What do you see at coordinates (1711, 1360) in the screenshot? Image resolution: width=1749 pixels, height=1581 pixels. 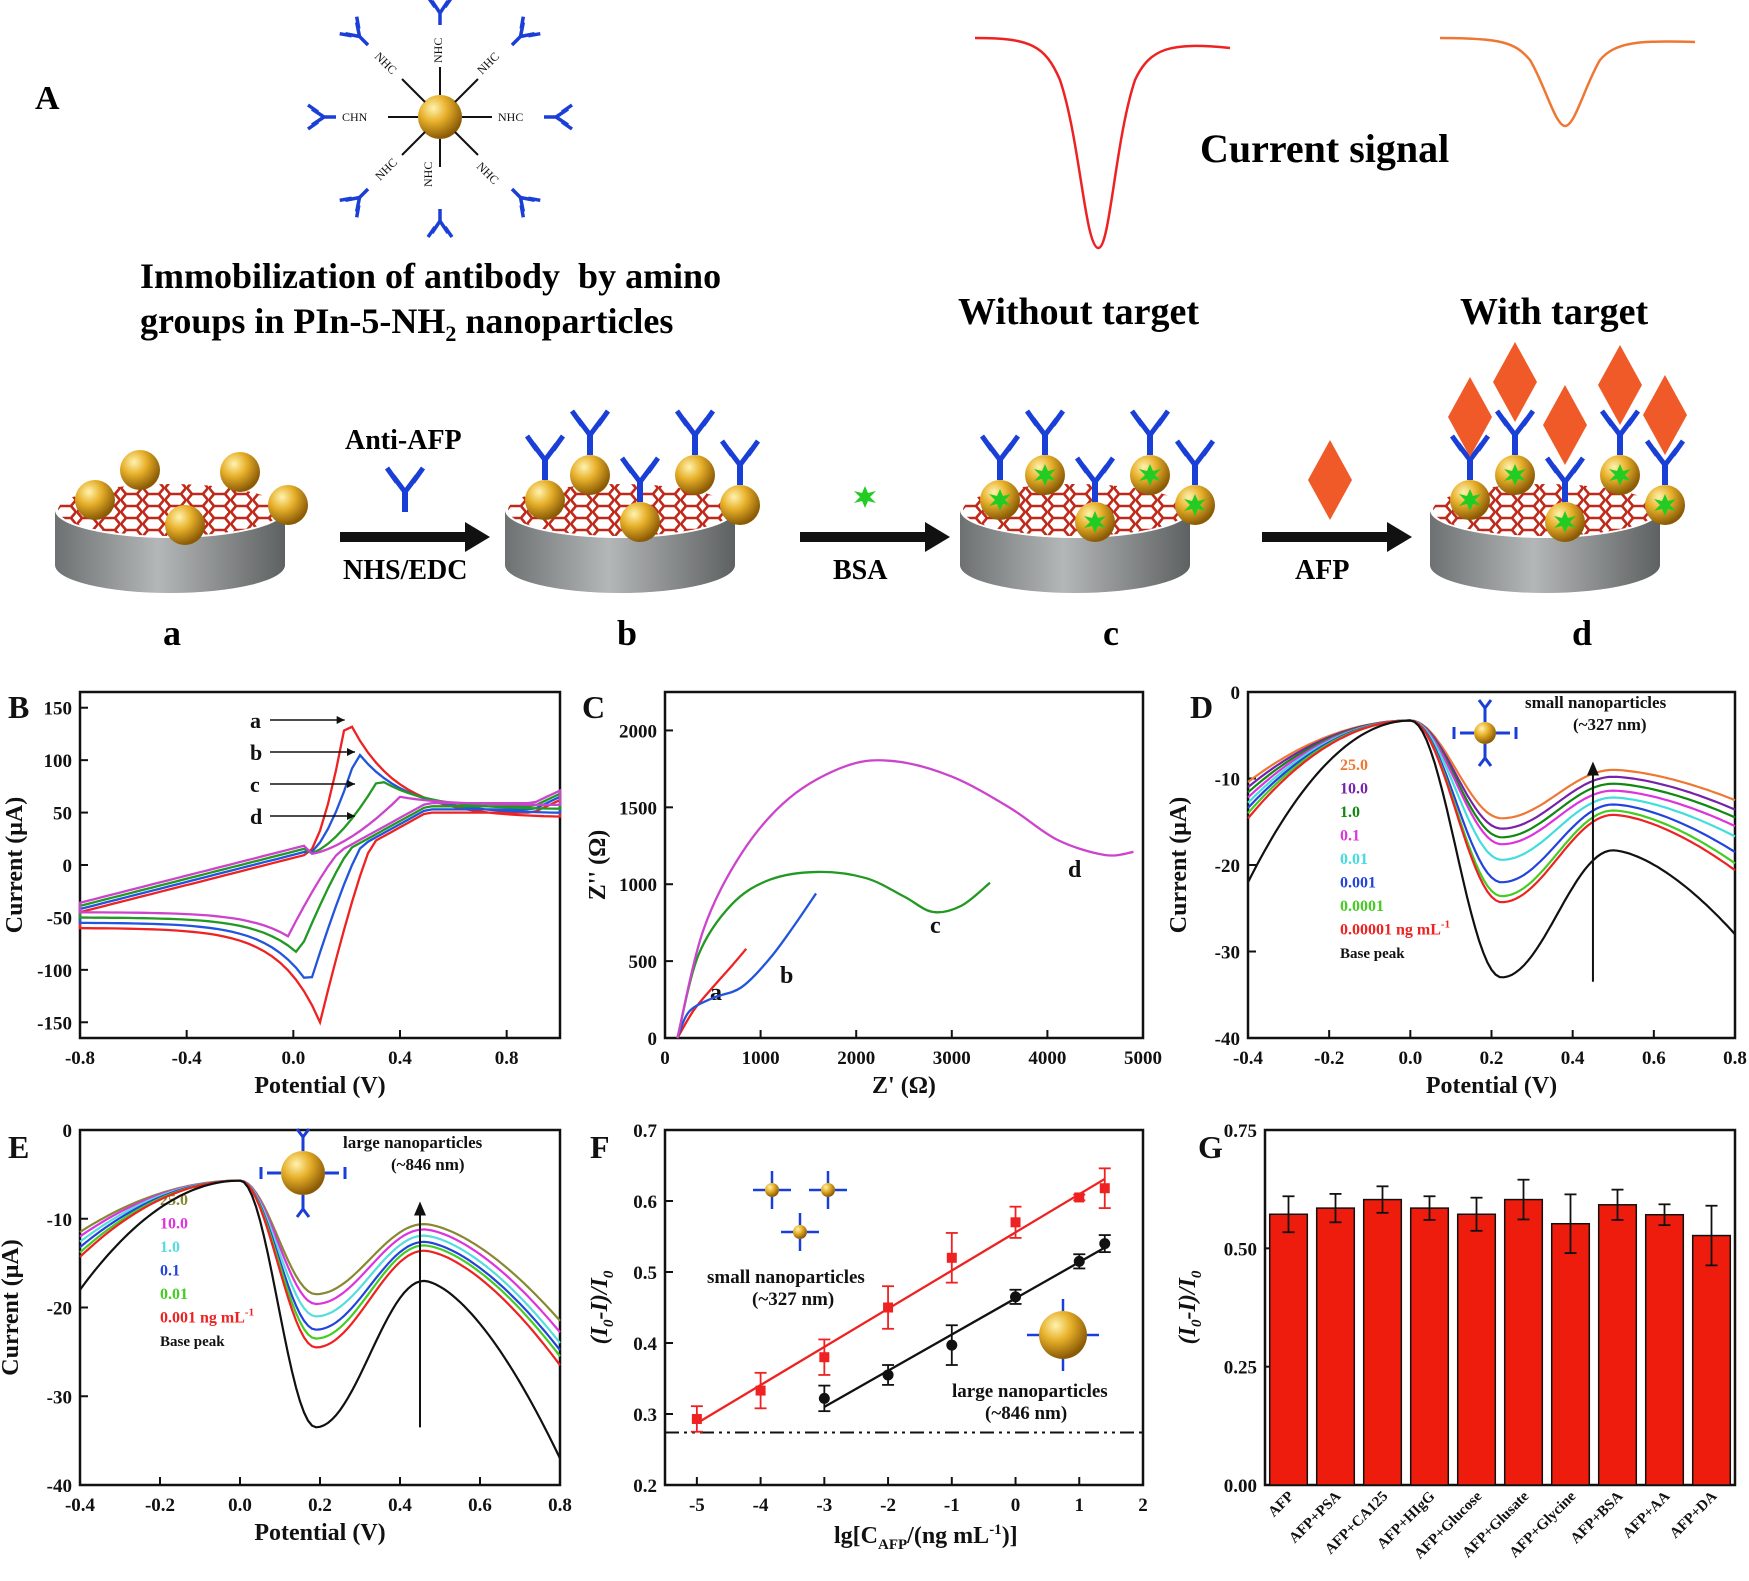 I see `bar-AFP+DA` at bounding box center [1711, 1360].